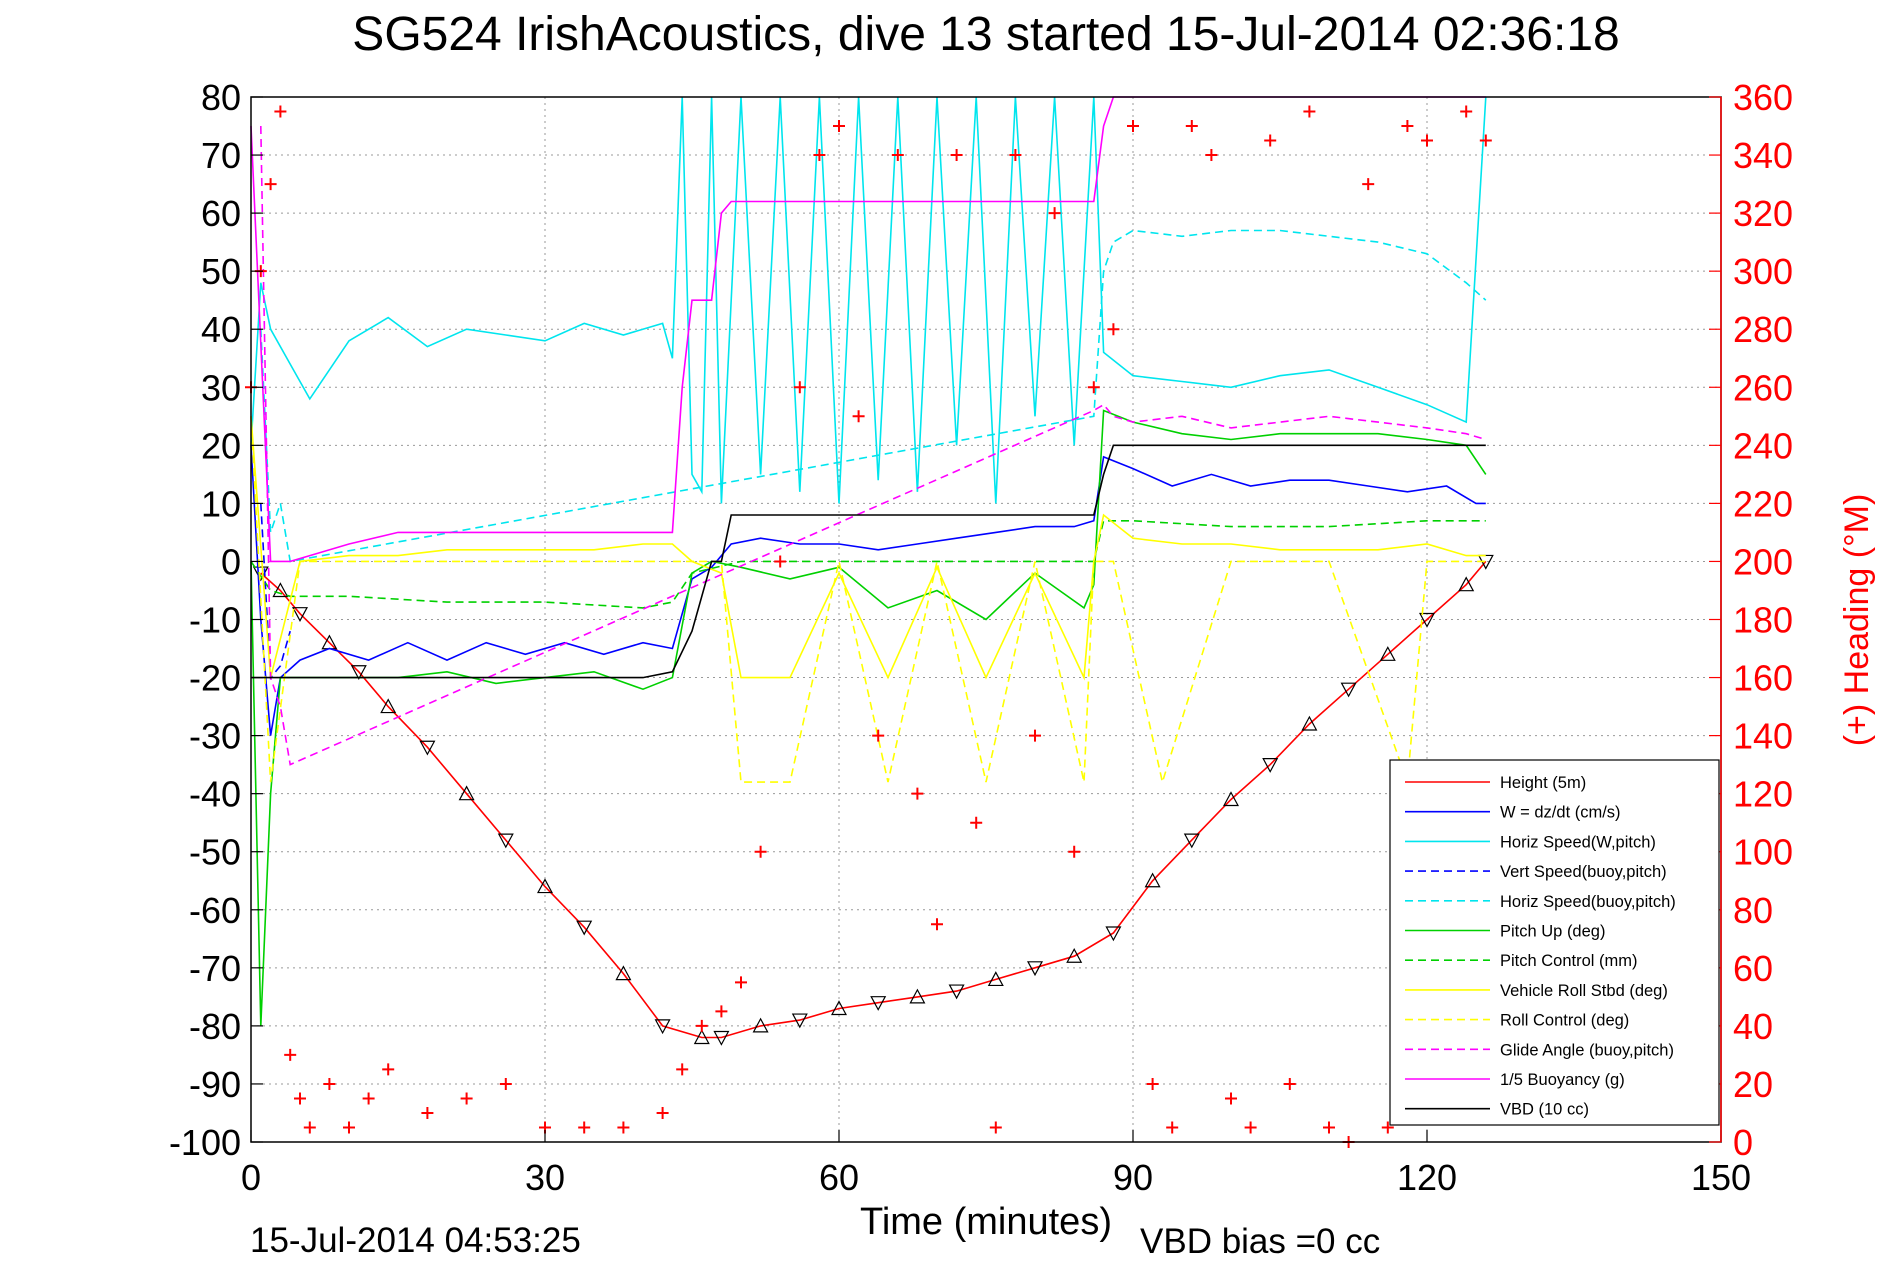 The image size is (1891, 1267). I want to click on x-tick-label: 60, so click(839, 1177).